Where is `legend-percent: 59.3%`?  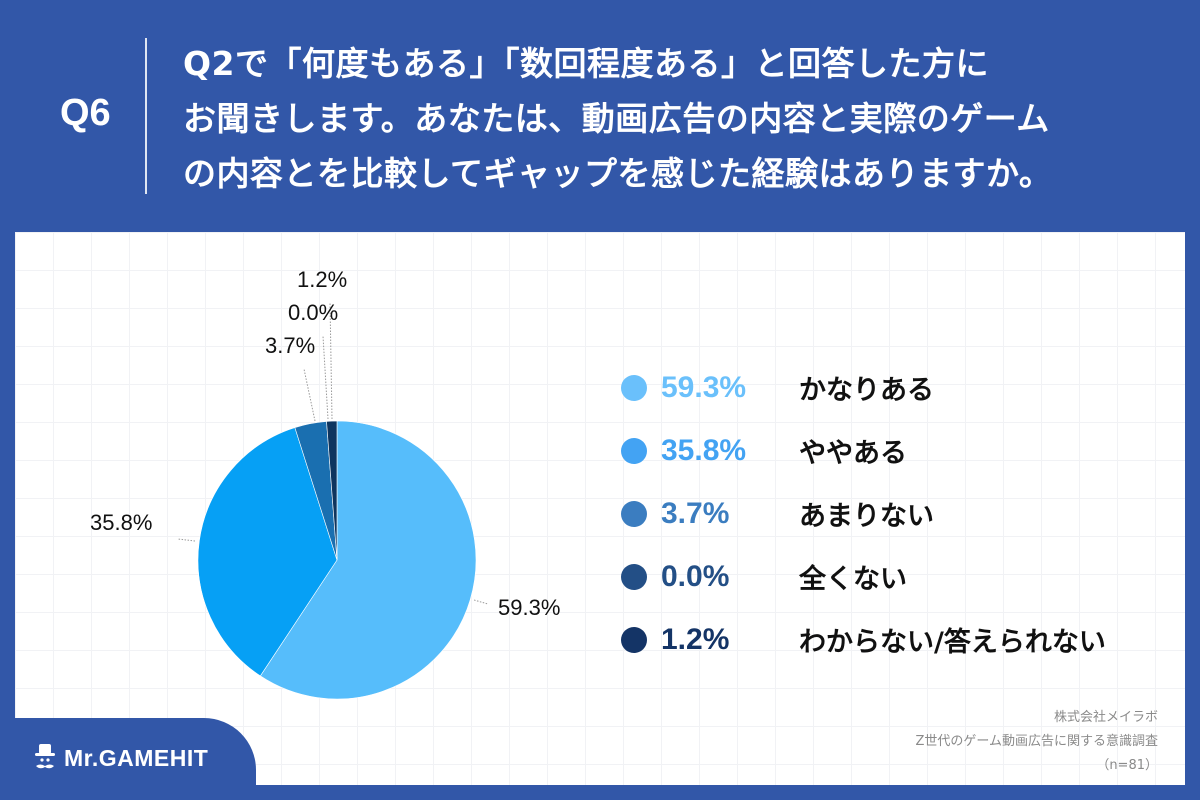 legend-percent: 59.3% is located at coordinates (704, 387).